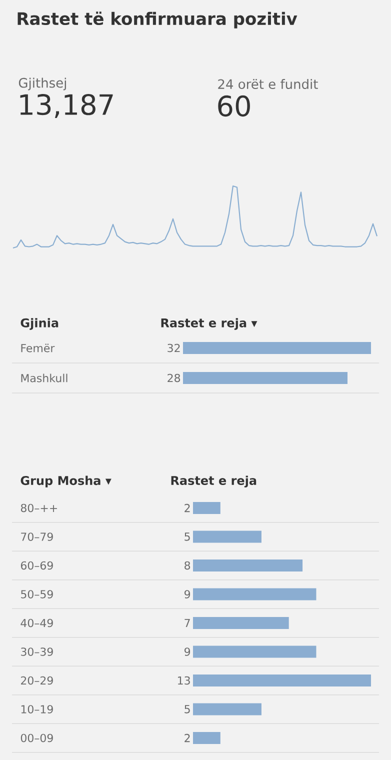 The image size is (391, 760). What do you see at coordinates (36, 738) in the screenshot?
I see `y-tick-label: 00–09` at bounding box center [36, 738].